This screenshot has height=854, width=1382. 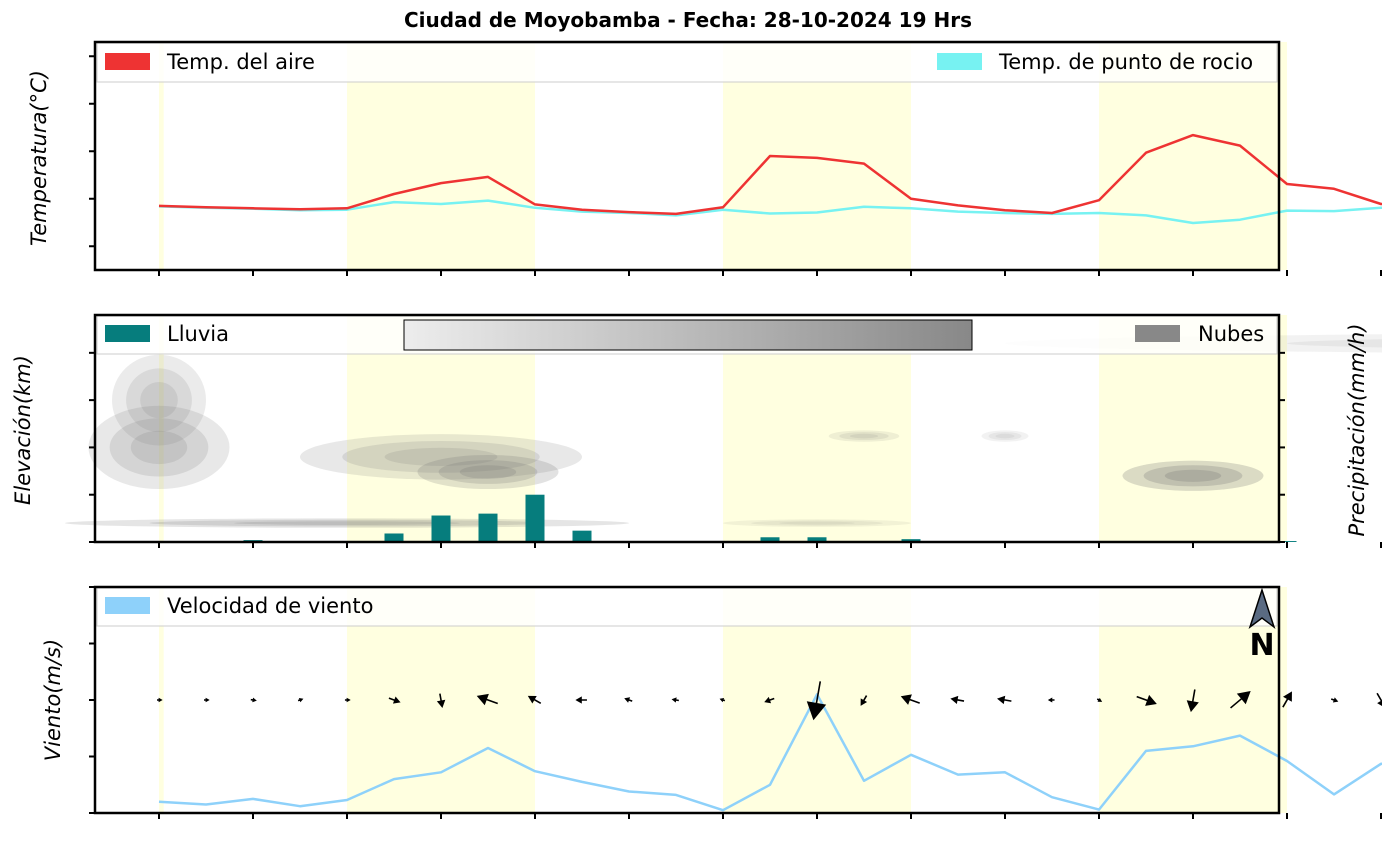 I want to click on cloud-colorbar, so click(x=688, y=335).